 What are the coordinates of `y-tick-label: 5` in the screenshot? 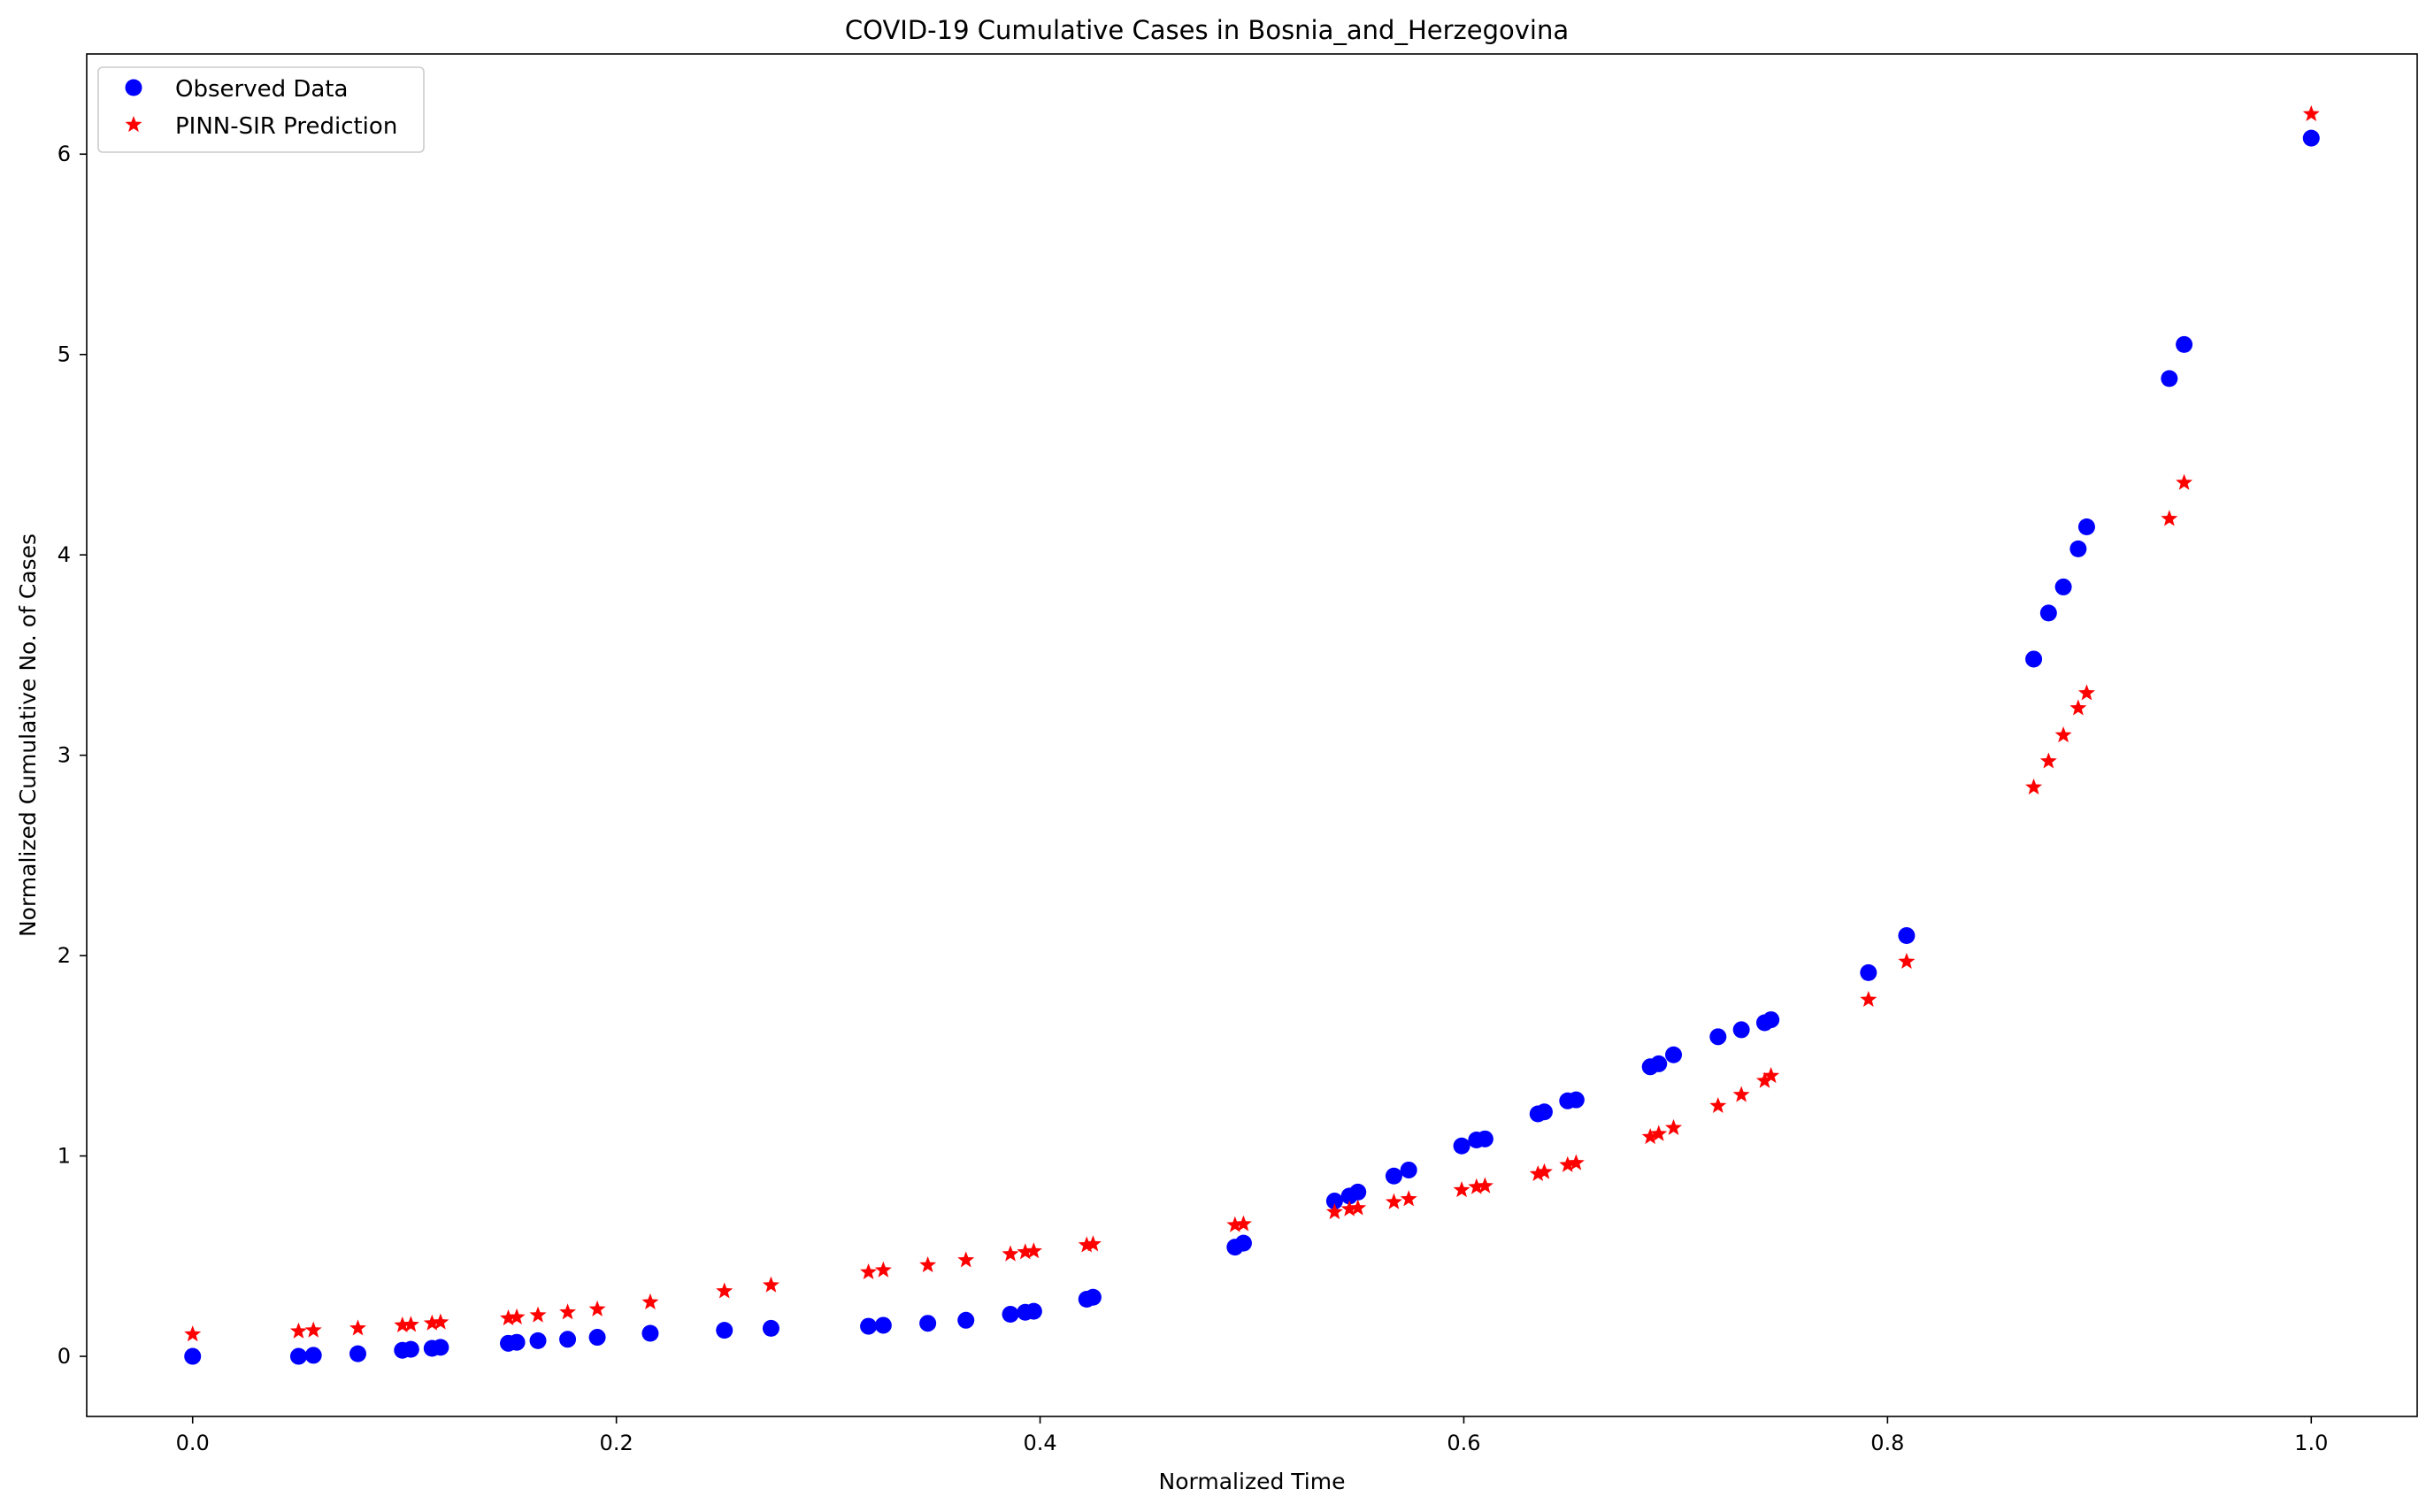 It's located at (65, 355).